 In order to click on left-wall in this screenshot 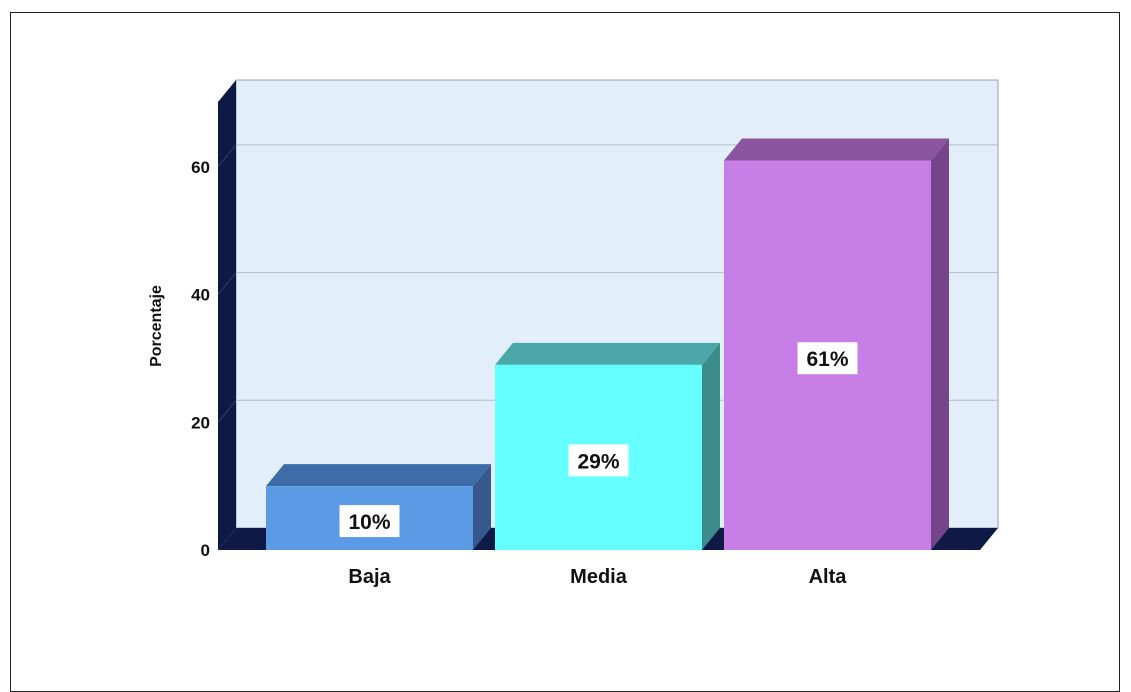, I will do `click(227, 315)`.